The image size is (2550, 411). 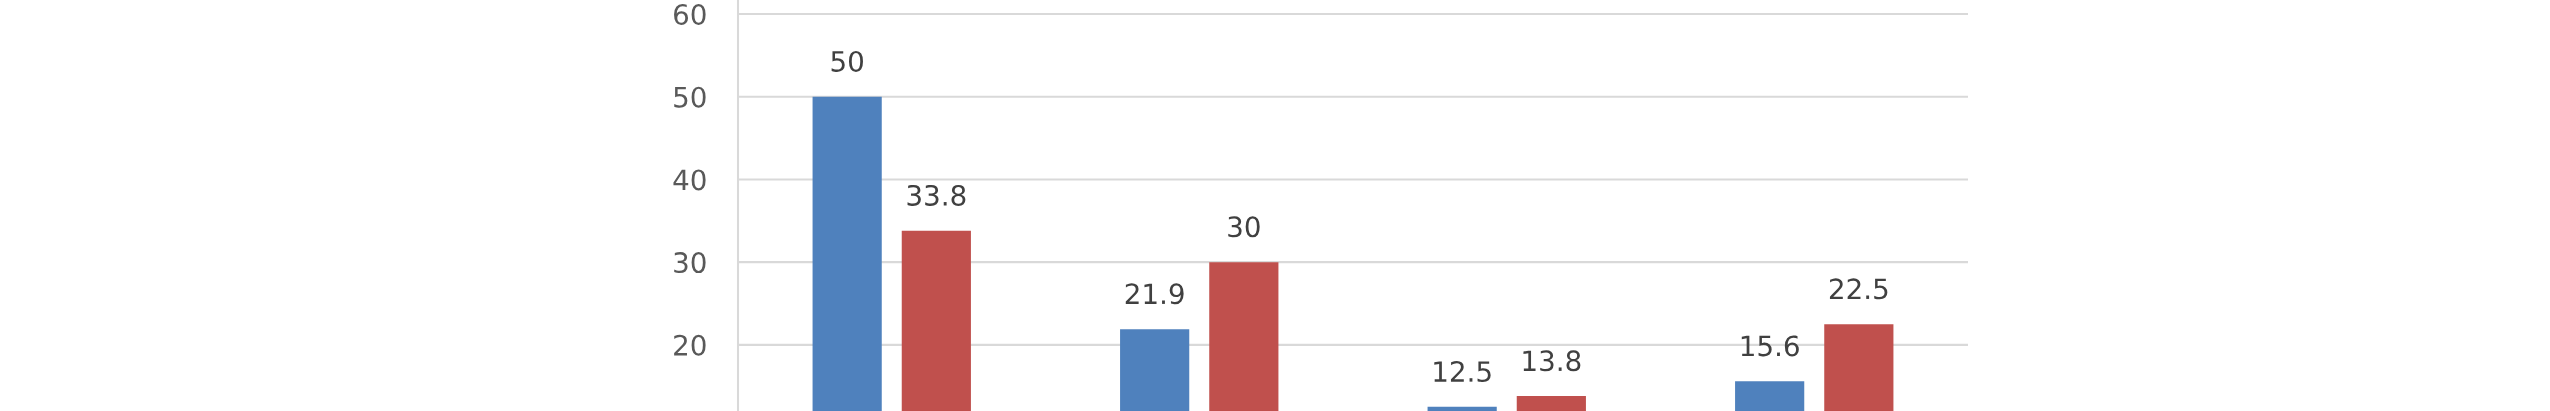 I want to click on data-label: 50, so click(x=847, y=61).